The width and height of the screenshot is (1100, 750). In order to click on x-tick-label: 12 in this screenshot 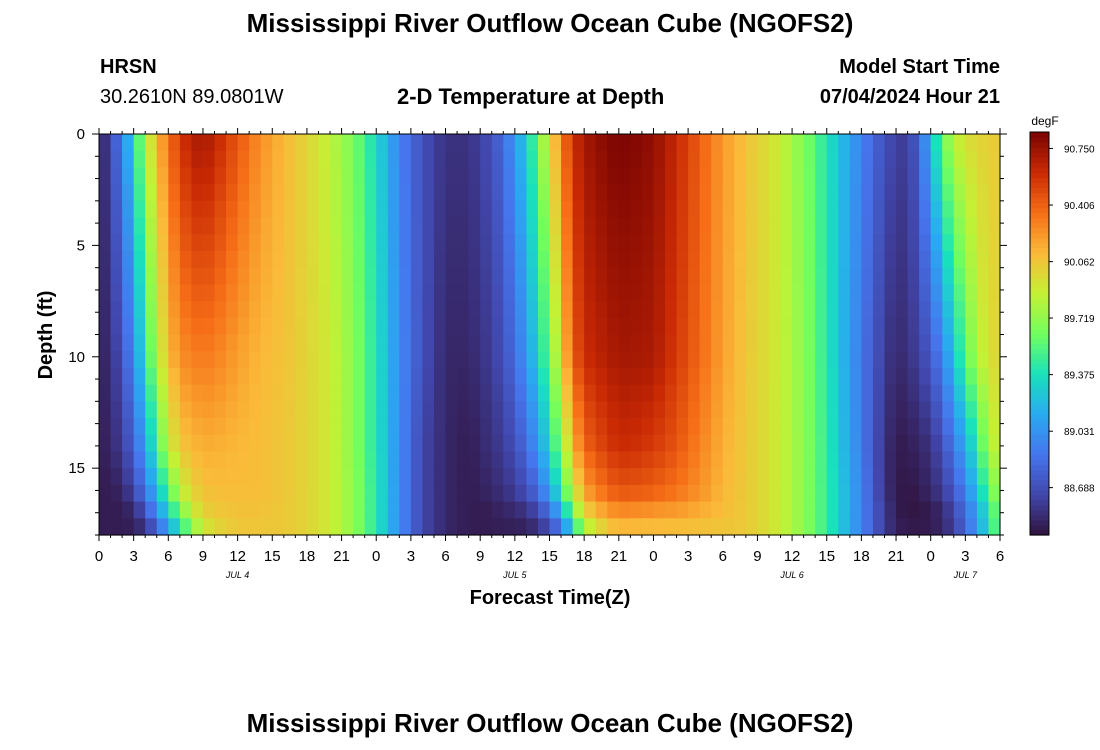, I will do `click(237, 556)`.